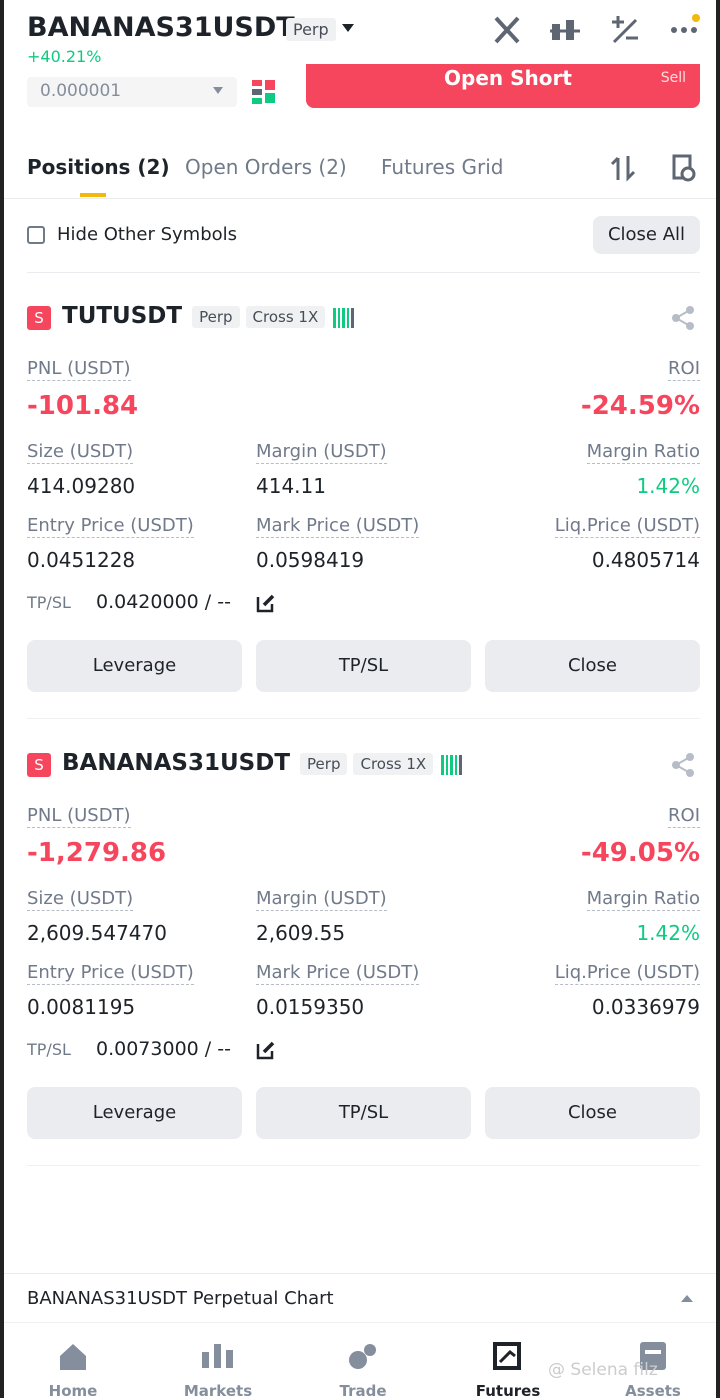 This screenshot has height=1400, width=720. What do you see at coordinates (655, 168) in the screenshot?
I see `tab-tools` at bounding box center [655, 168].